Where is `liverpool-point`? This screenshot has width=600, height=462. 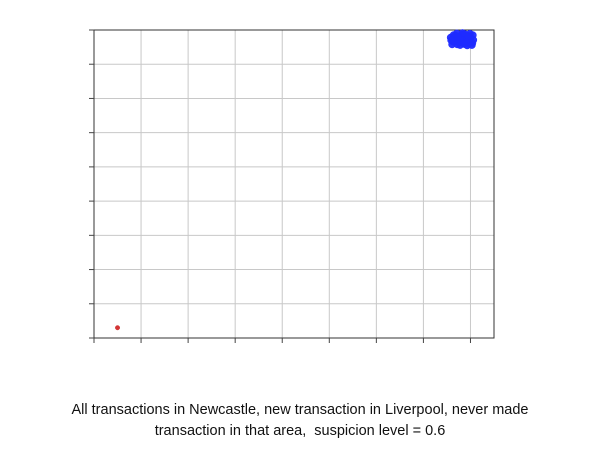
liverpool-point is located at coordinates (117, 328).